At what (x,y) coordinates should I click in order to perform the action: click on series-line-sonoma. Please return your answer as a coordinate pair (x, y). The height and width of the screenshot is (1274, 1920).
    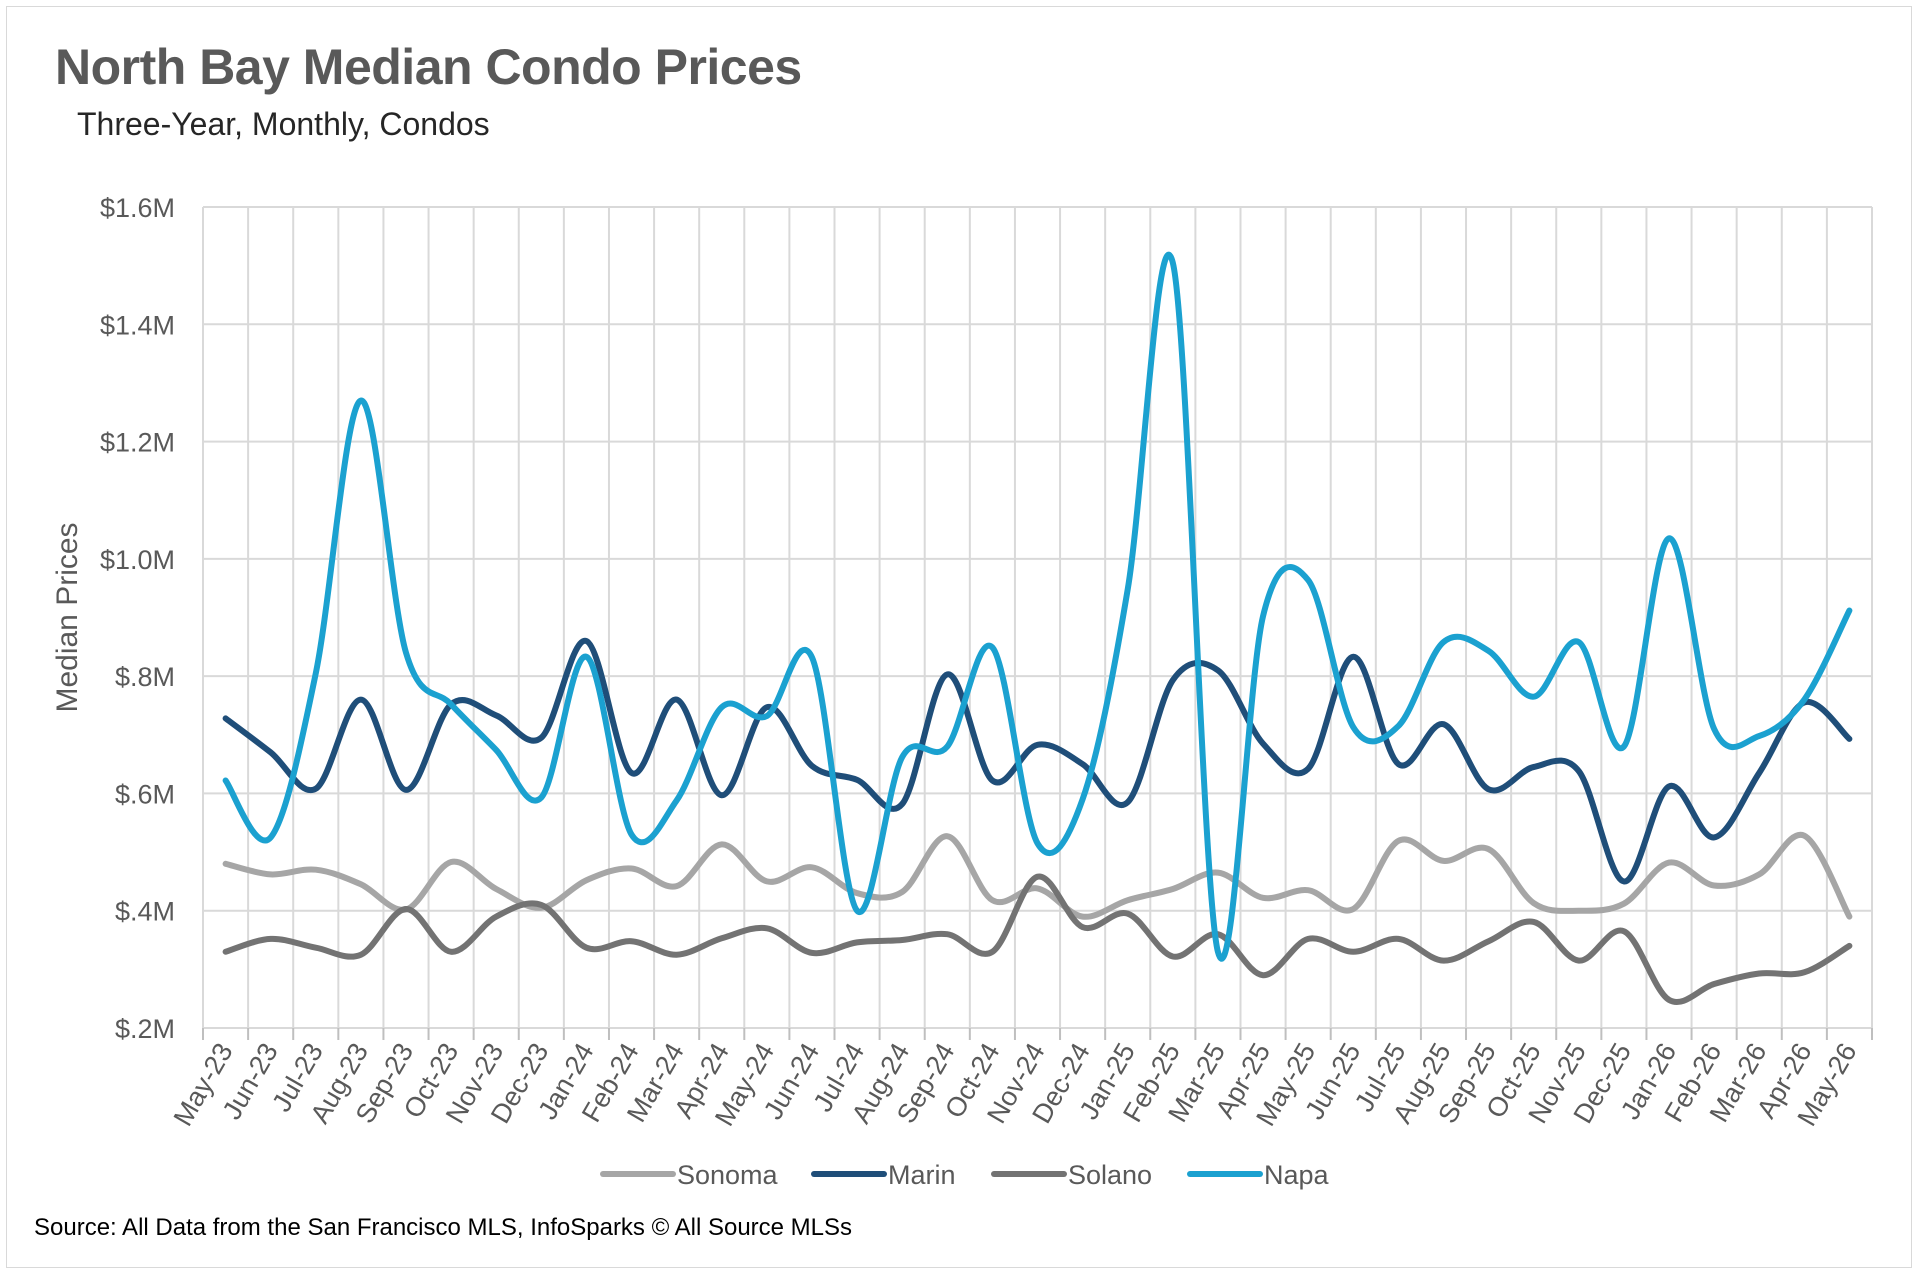
    Looking at the image, I should click on (1037, 875).